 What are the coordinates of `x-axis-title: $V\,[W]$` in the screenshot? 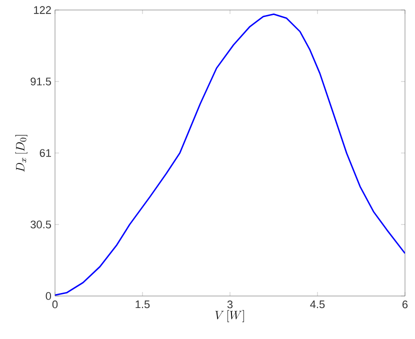 It's located at (229, 316).